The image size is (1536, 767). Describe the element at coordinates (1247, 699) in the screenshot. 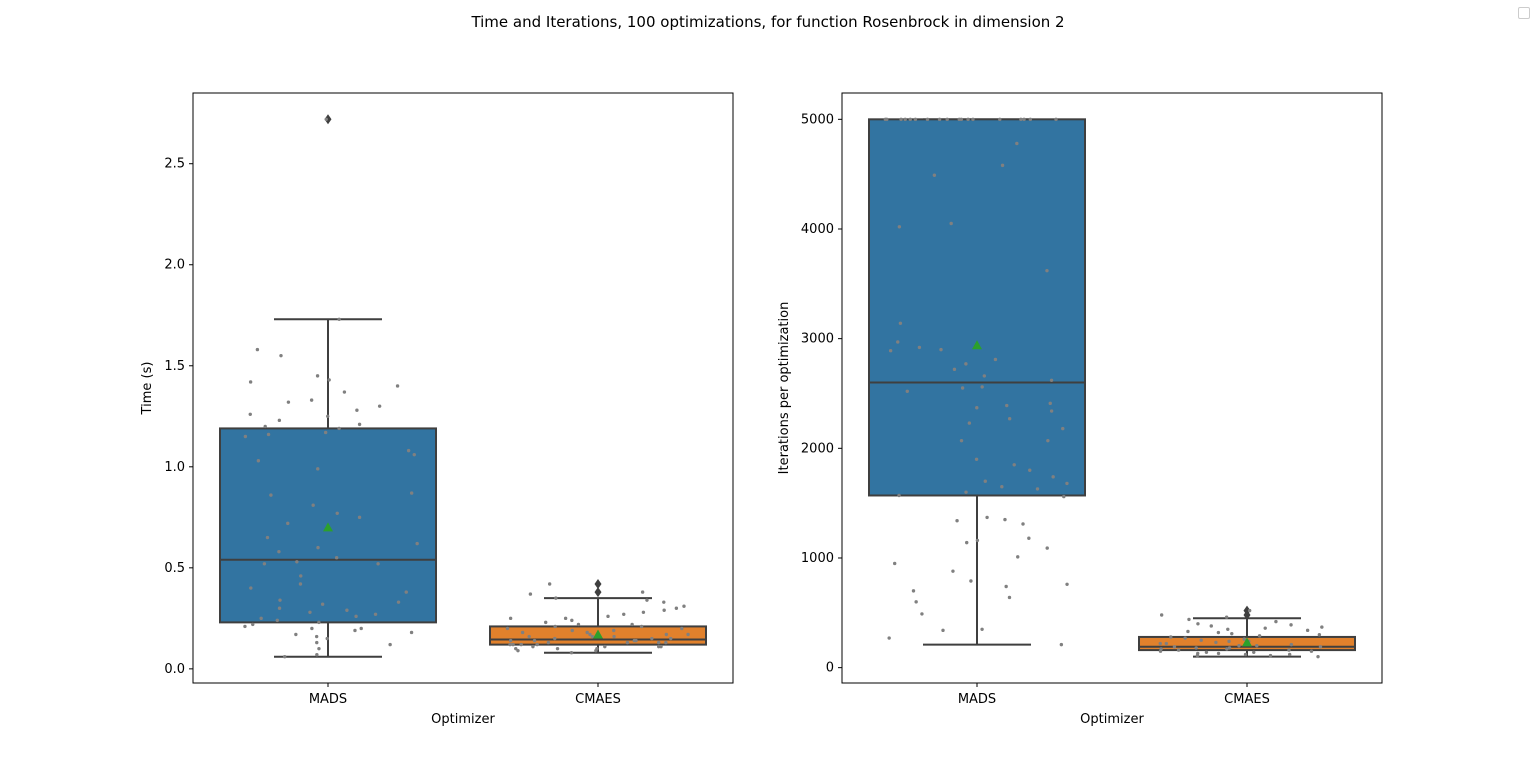

I see `x-tick-label: CMAES` at that location.